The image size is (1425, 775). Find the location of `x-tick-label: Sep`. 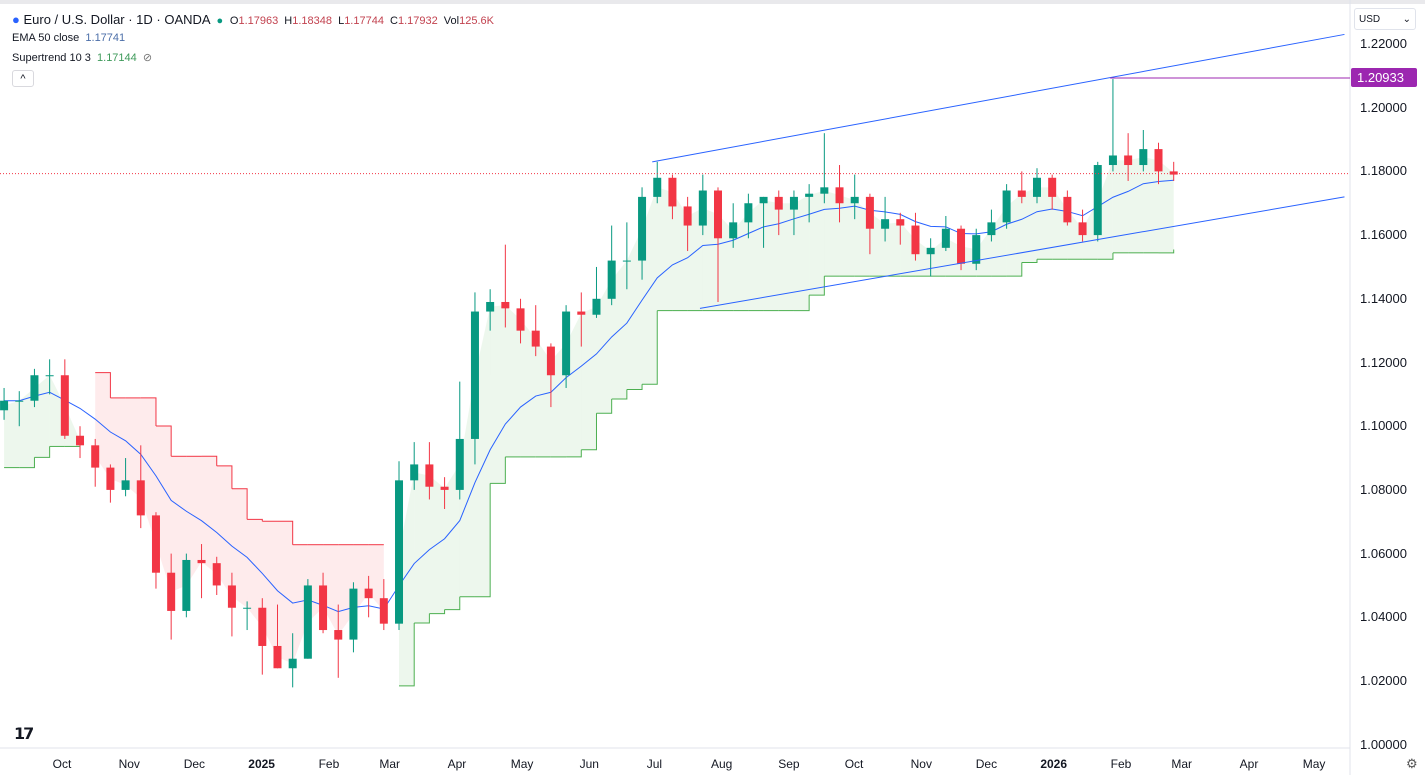

x-tick-label: Sep is located at coordinates (789, 764).